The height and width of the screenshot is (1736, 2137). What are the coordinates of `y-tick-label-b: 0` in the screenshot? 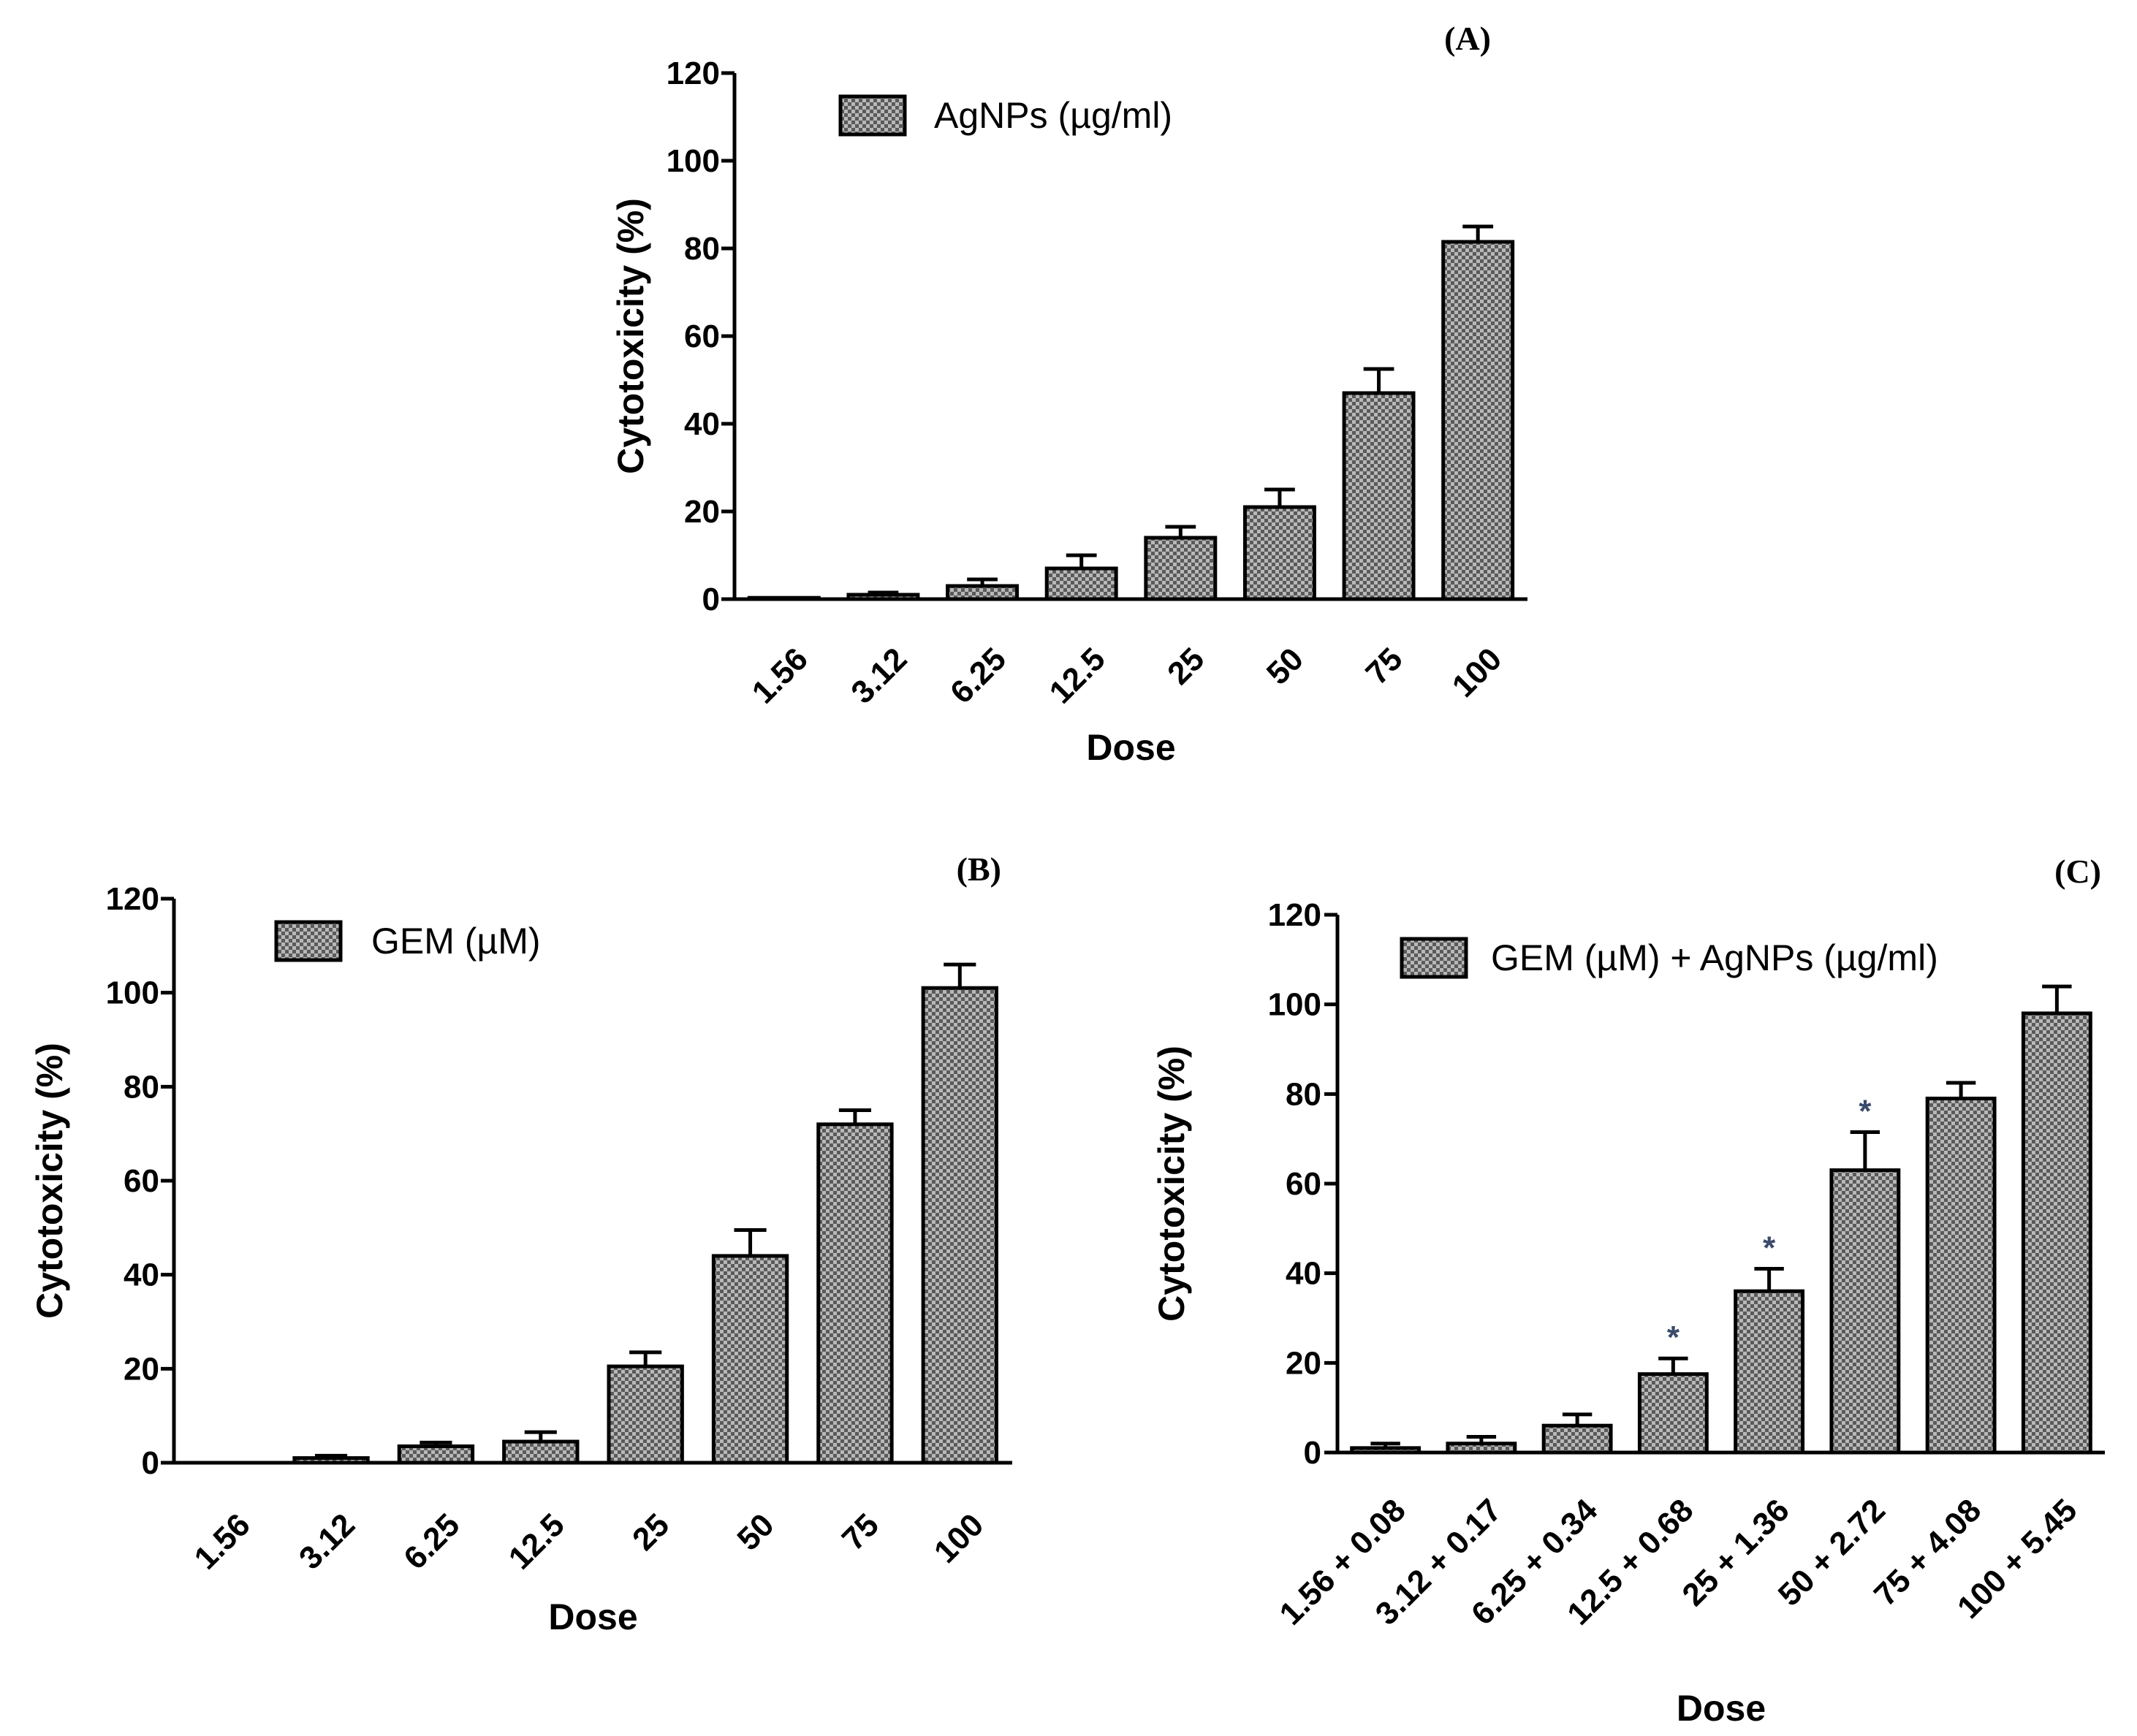 It's located at (150, 1463).